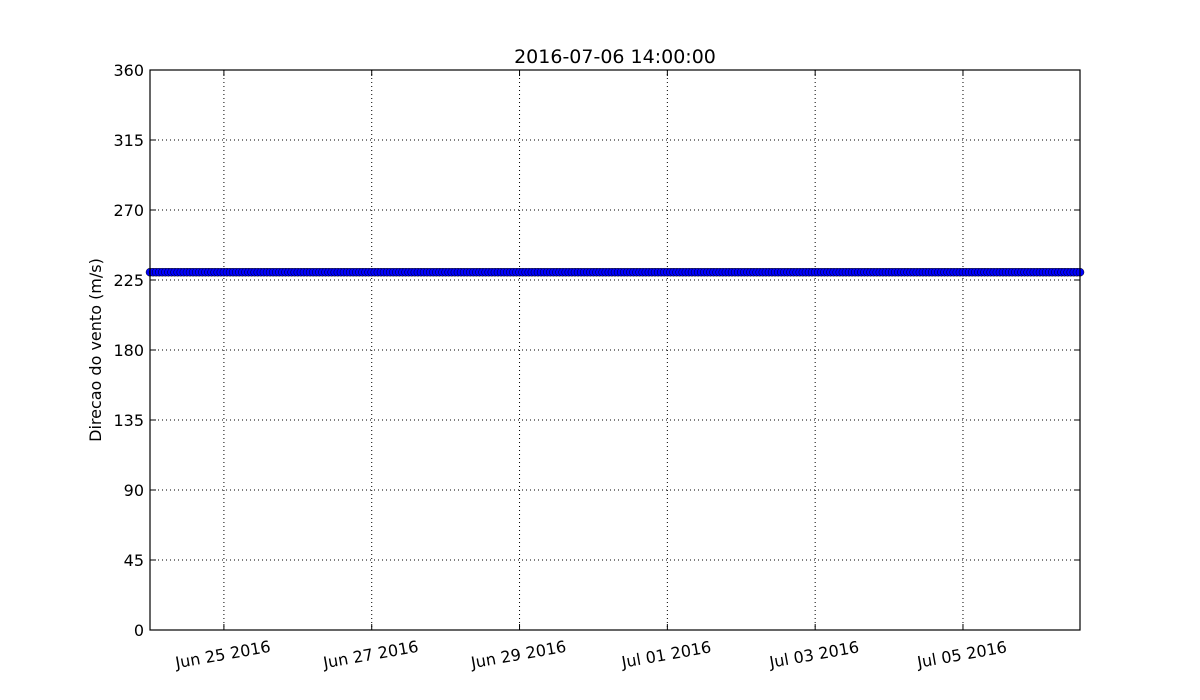  What do you see at coordinates (134, 490) in the screenshot?
I see `y-tick-label: 90` at bounding box center [134, 490].